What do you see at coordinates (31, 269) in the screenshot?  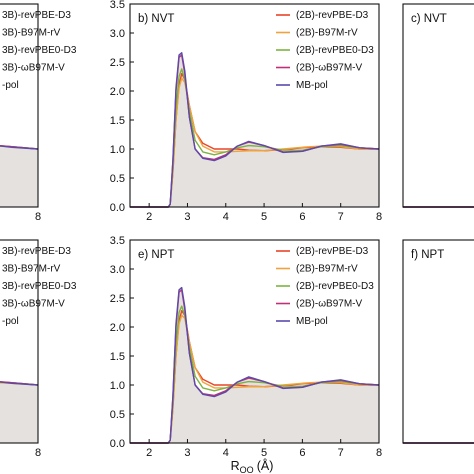 I see `legend-label-d-1: 3B)-B97M-rV` at bounding box center [31, 269].